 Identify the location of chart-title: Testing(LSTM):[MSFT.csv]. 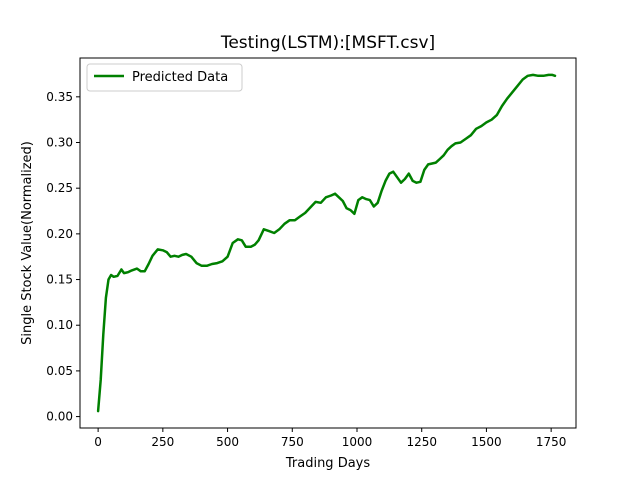
(327, 43).